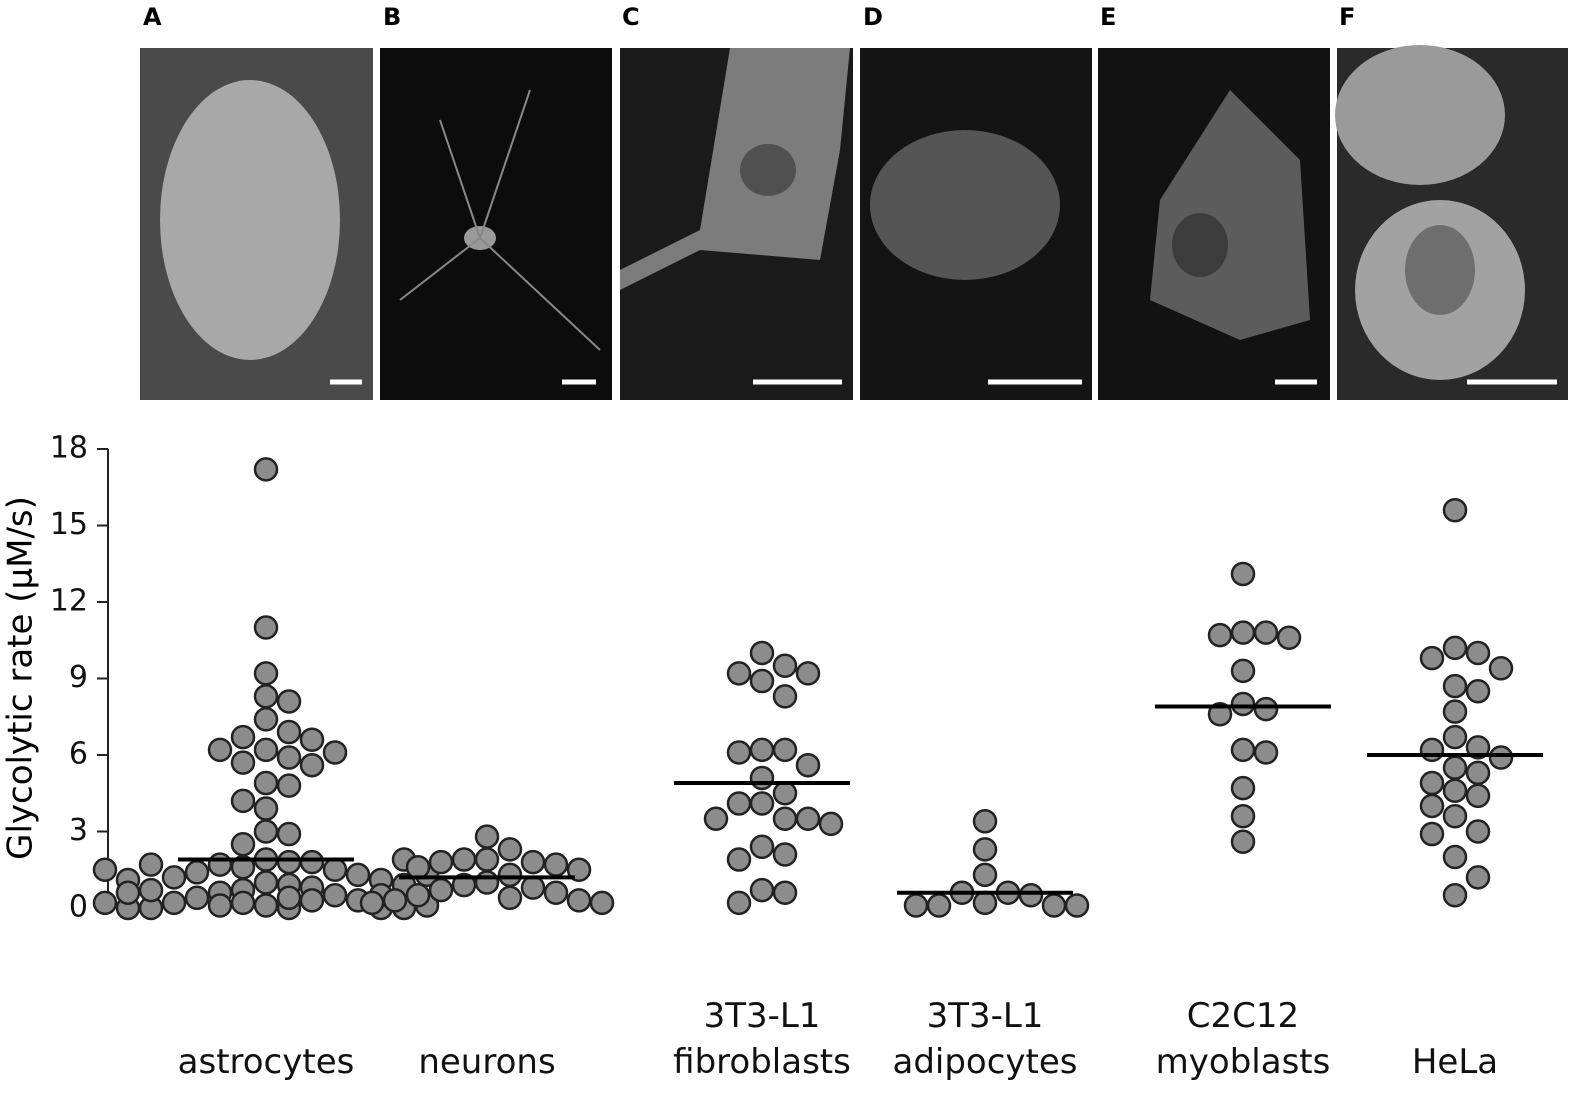 This screenshot has height=1111, width=1595. What do you see at coordinates (631, 17) in the screenshot?
I see `panel-letter: C` at bounding box center [631, 17].